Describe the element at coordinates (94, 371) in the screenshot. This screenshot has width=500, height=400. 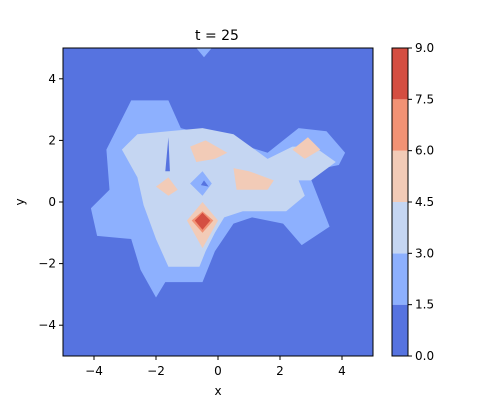
I see `x-tick-label: −4` at that location.